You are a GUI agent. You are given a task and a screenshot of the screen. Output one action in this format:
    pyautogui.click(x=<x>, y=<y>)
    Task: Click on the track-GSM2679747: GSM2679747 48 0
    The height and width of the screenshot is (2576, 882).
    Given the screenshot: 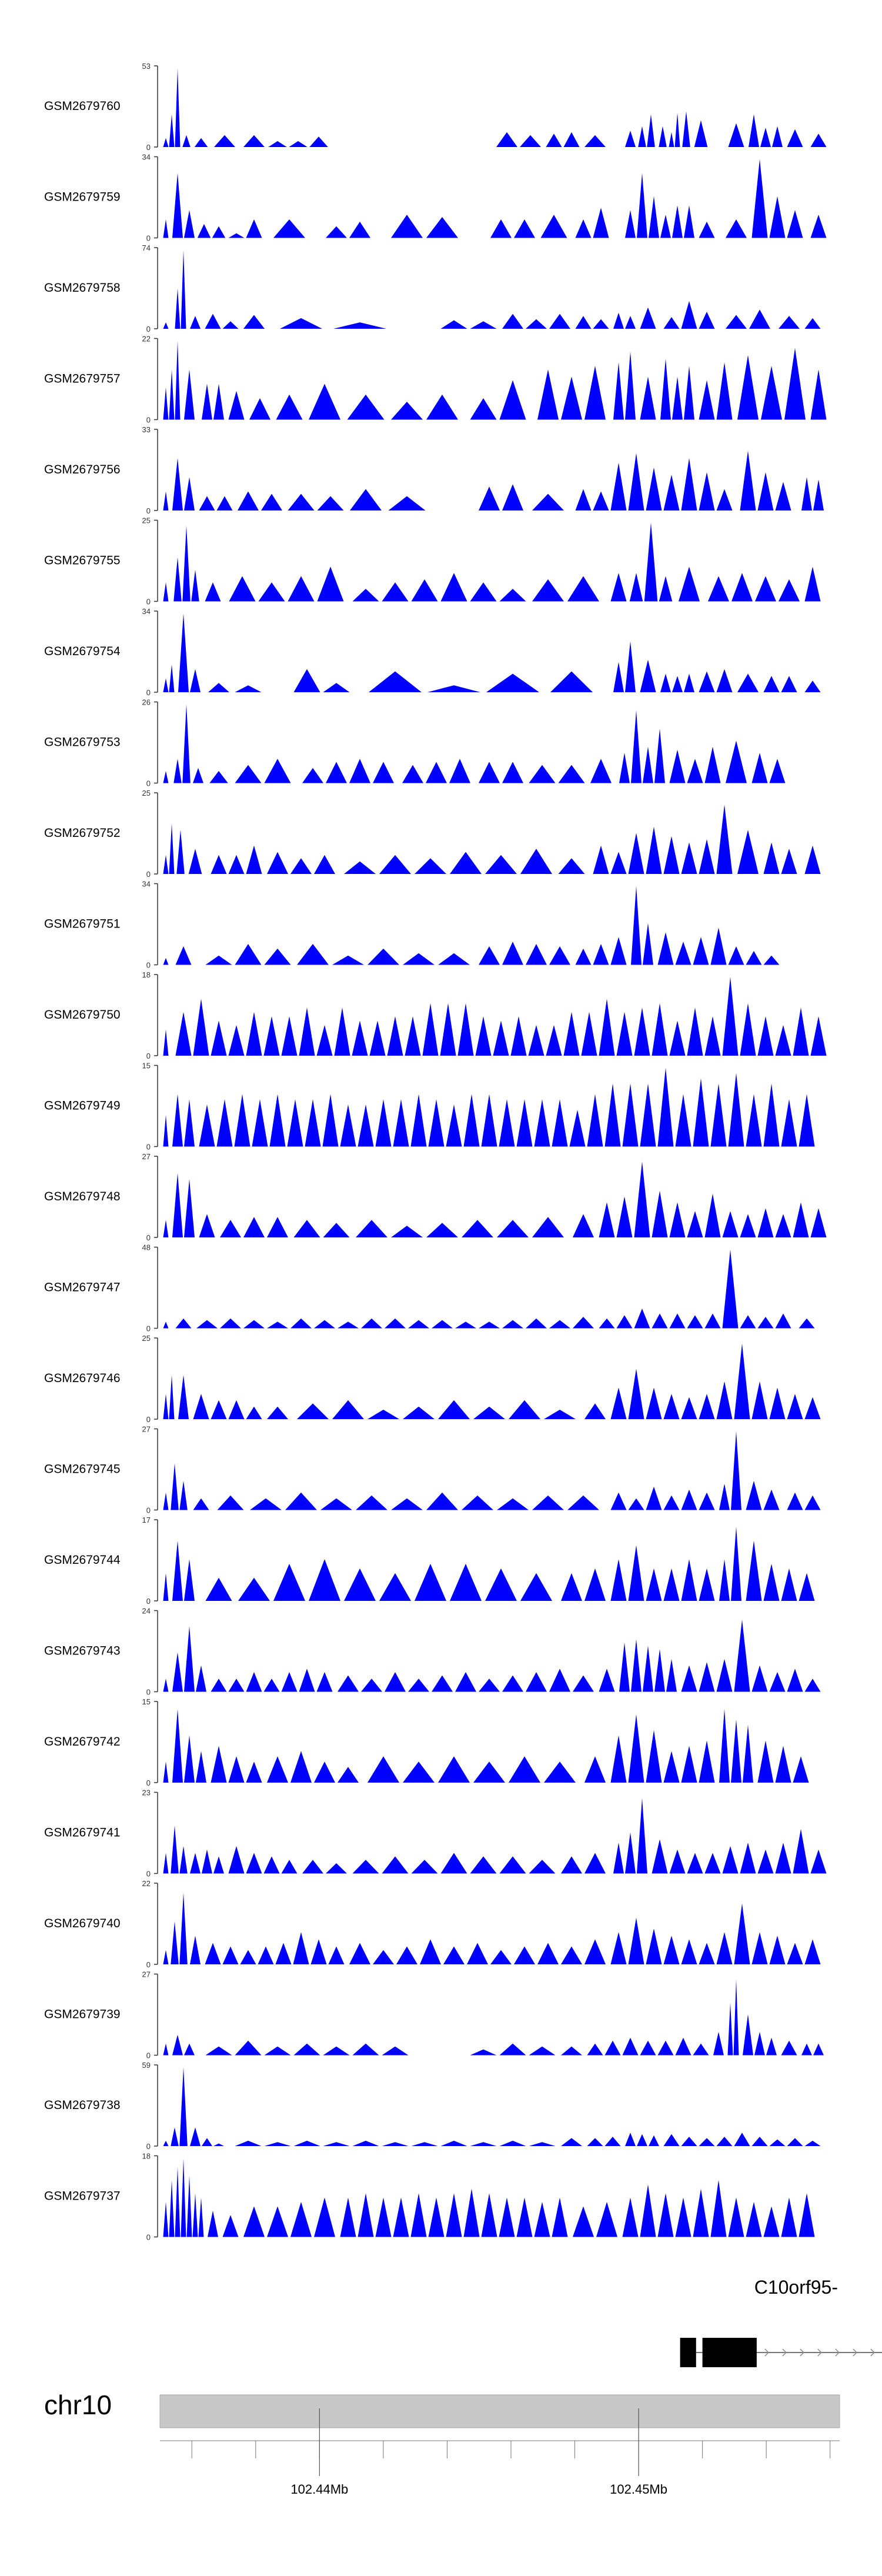 What is the action you would take?
    pyautogui.click(x=431, y=1288)
    